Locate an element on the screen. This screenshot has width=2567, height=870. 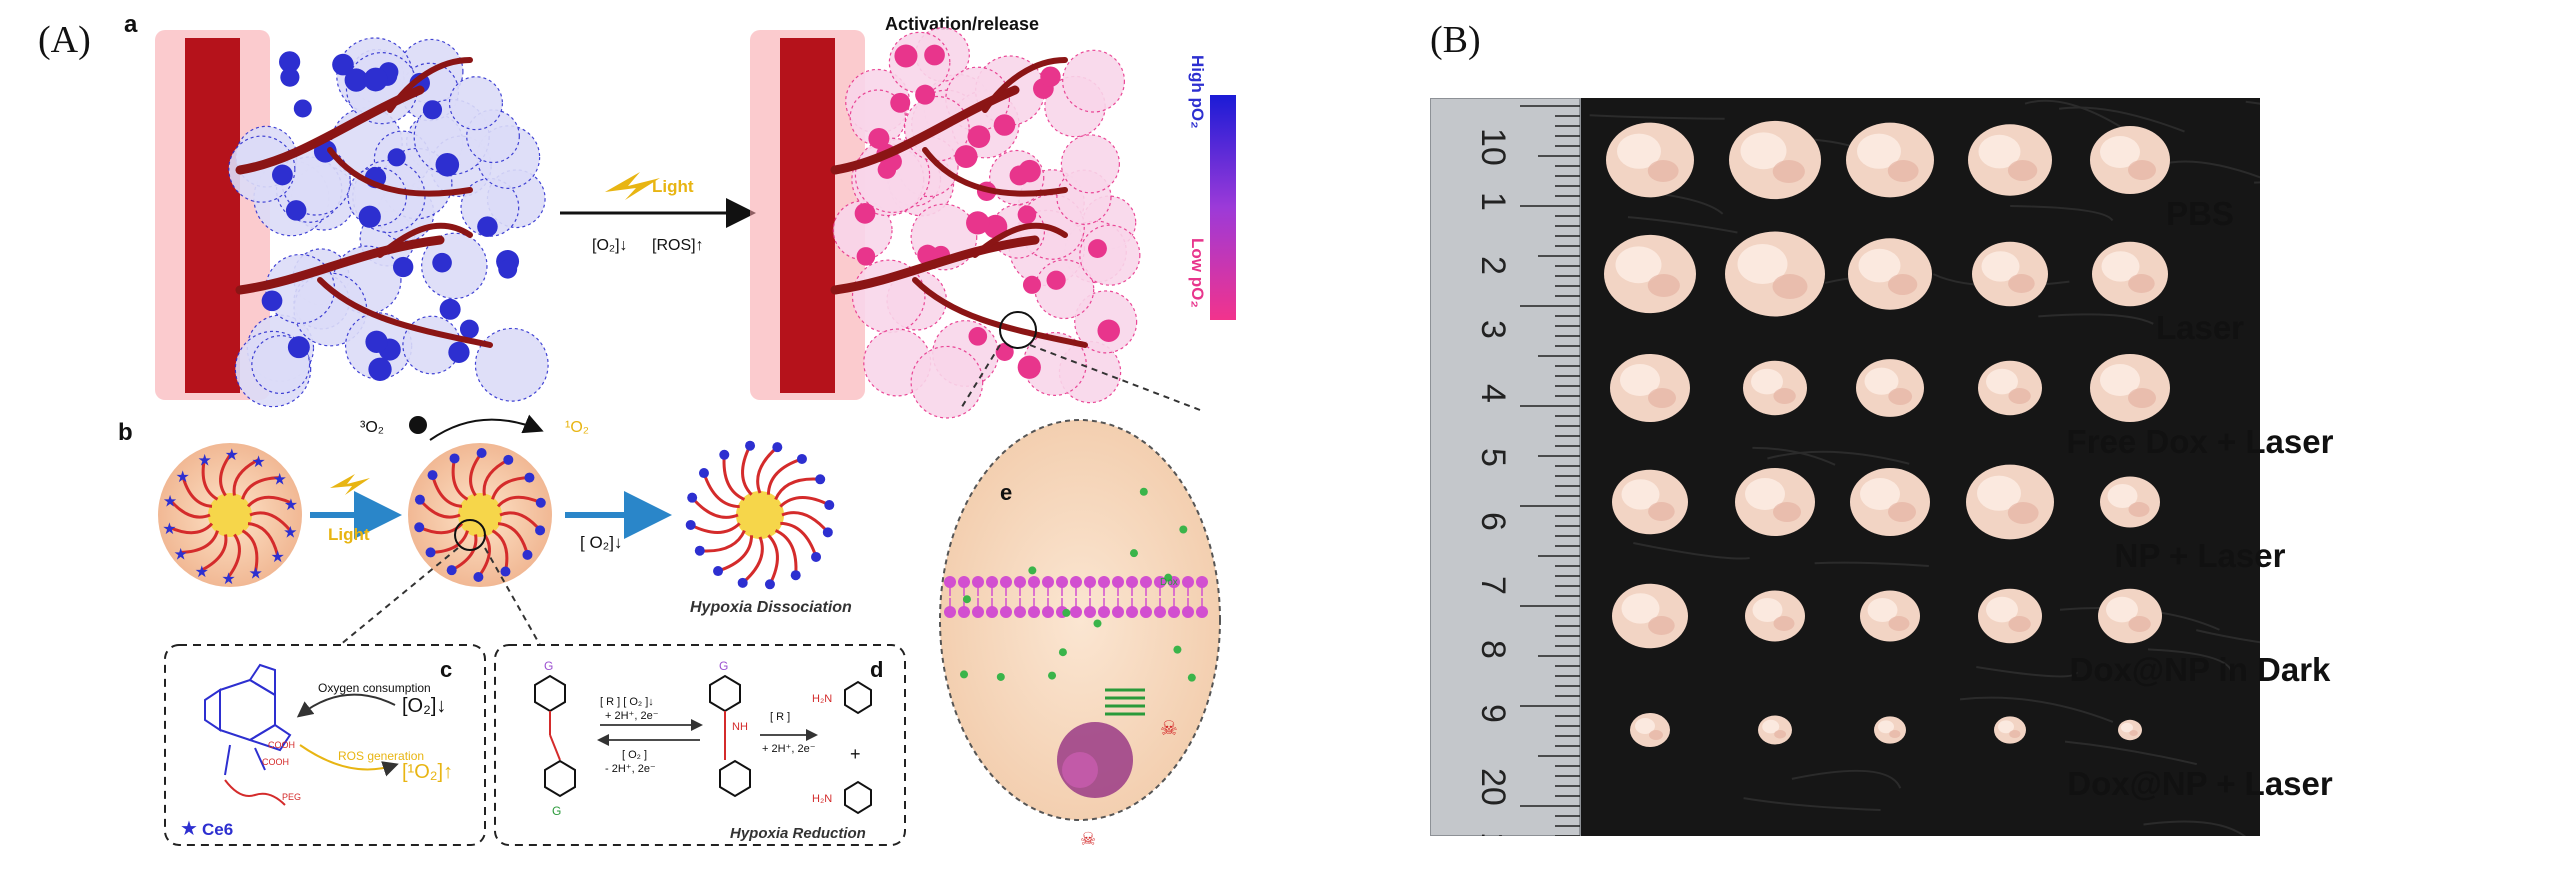
group-label: PBS is located at coordinates (2200, 213).